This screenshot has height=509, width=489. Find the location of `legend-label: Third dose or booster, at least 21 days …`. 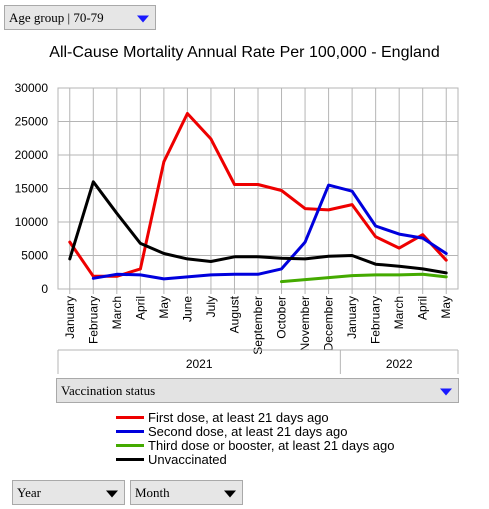

legend-label: Third dose or booster, at least 21 days … is located at coordinates (271, 445).